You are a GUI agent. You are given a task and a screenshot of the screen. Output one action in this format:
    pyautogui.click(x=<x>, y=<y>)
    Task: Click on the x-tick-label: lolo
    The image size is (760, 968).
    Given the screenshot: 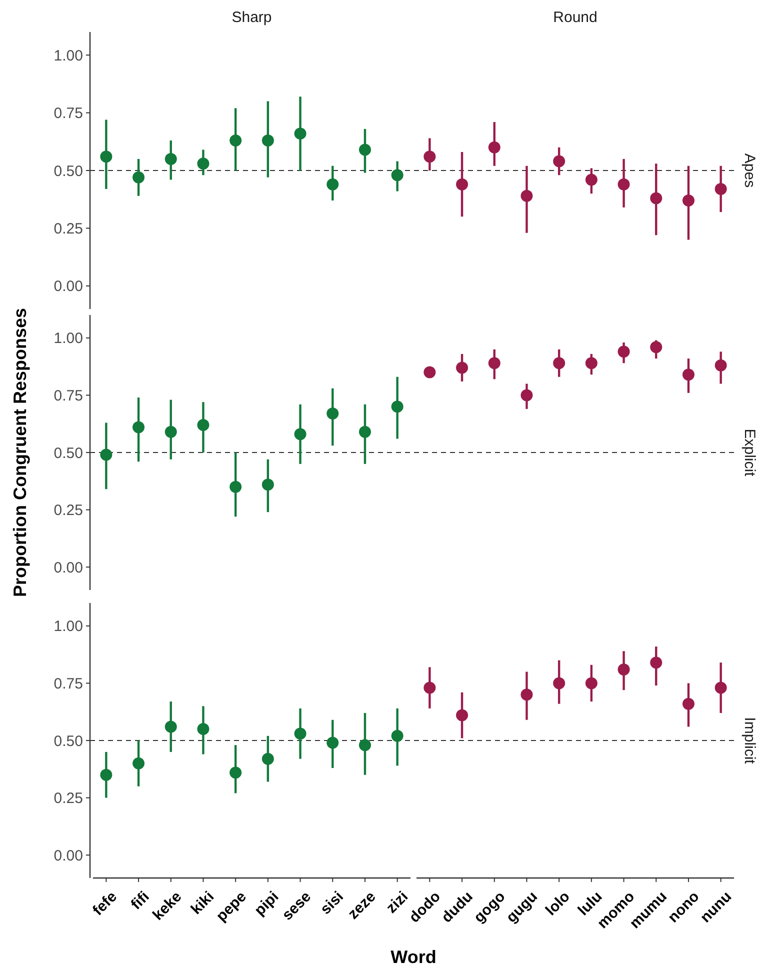 What is the action you would take?
    pyautogui.click(x=558, y=904)
    